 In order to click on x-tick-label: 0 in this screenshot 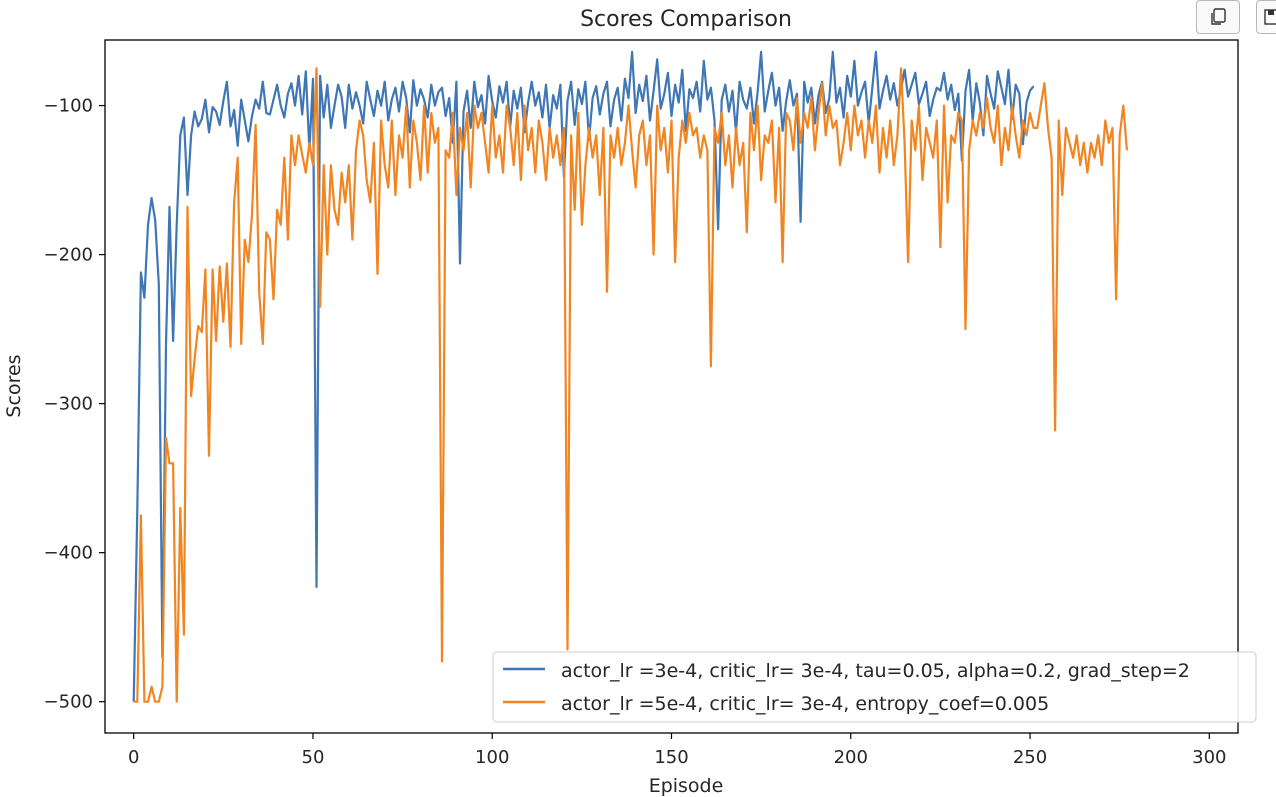, I will do `click(133, 757)`.